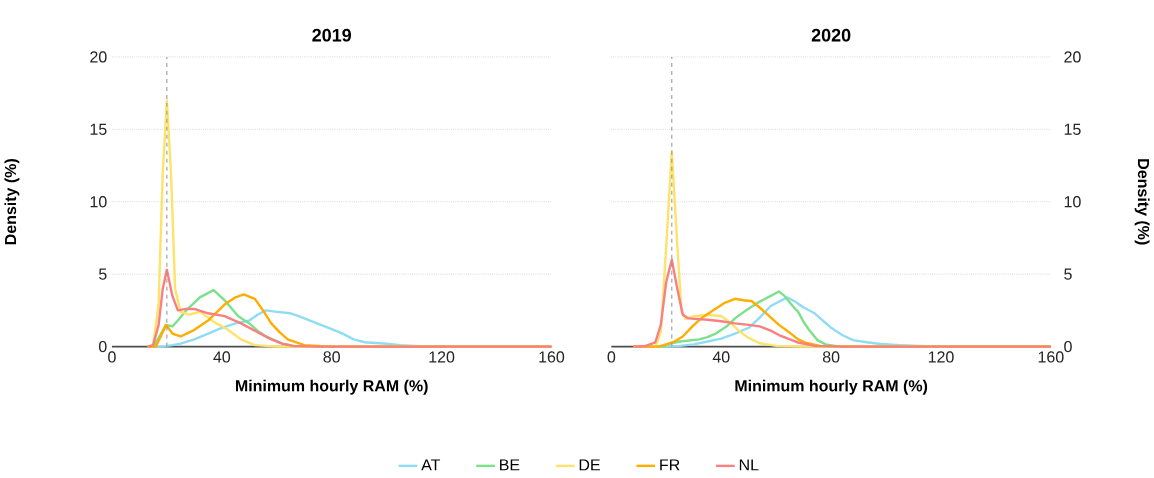 This screenshot has height=478, width=1154. I want to click on chart-title: 2019, so click(332, 35).